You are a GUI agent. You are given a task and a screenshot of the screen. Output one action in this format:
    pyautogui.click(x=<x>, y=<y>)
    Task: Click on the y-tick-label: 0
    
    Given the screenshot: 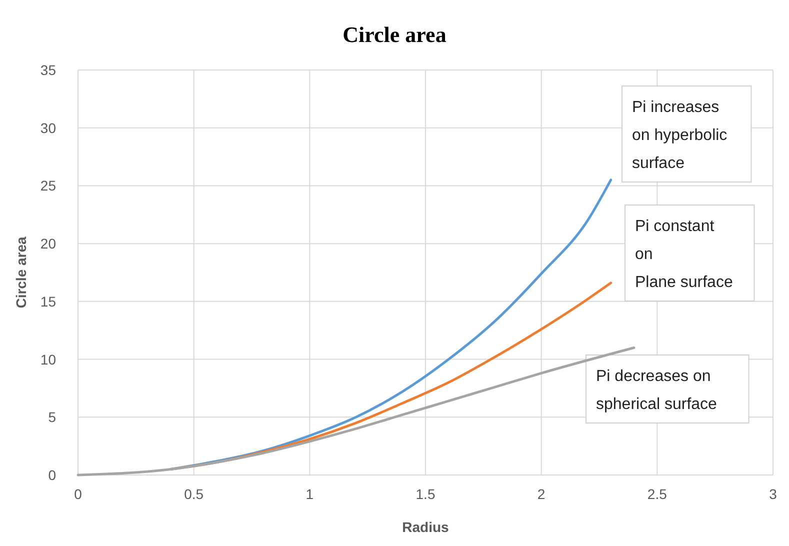 What is the action you would take?
    pyautogui.click(x=52, y=475)
    